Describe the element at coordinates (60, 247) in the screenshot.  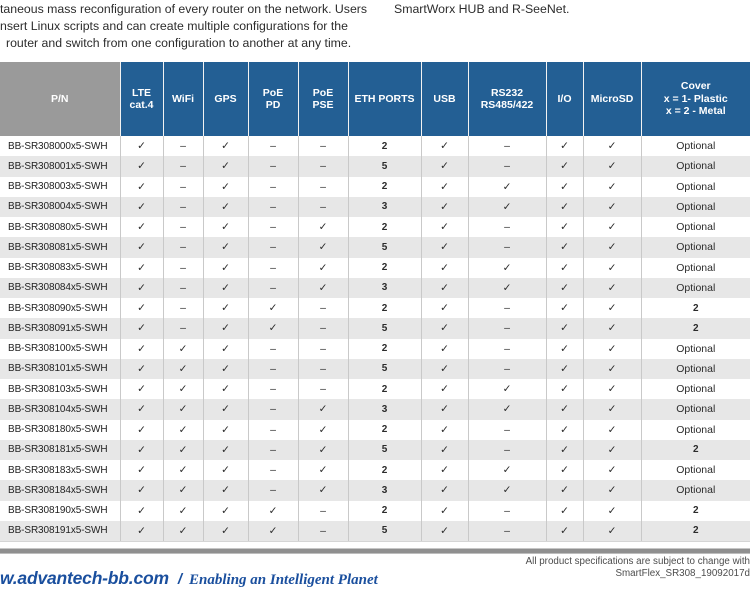
I see `part-number-cell: BB-SR308081x5-SWH` at that location.